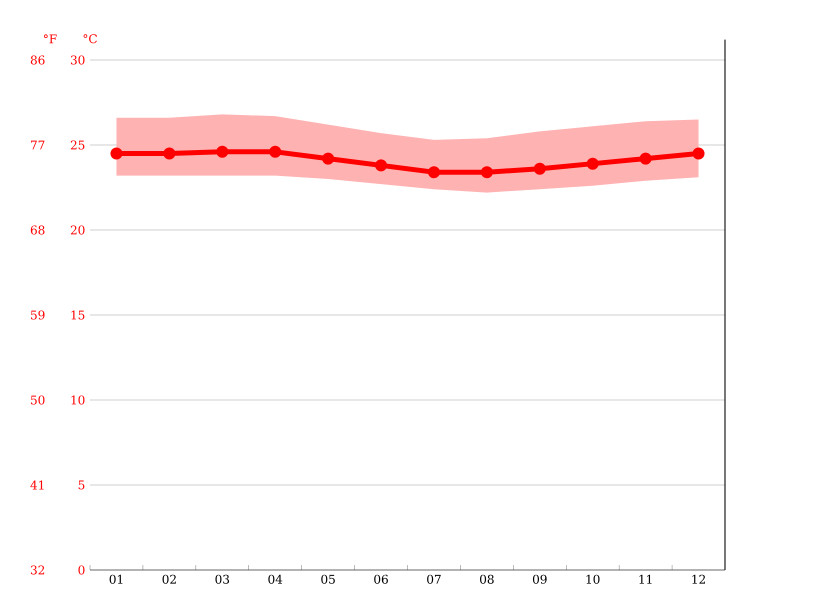  What do you see at coordinates (328, 579) in the screenshot?
I see `x-tick-label: 05` at bounding box center [328, 579].